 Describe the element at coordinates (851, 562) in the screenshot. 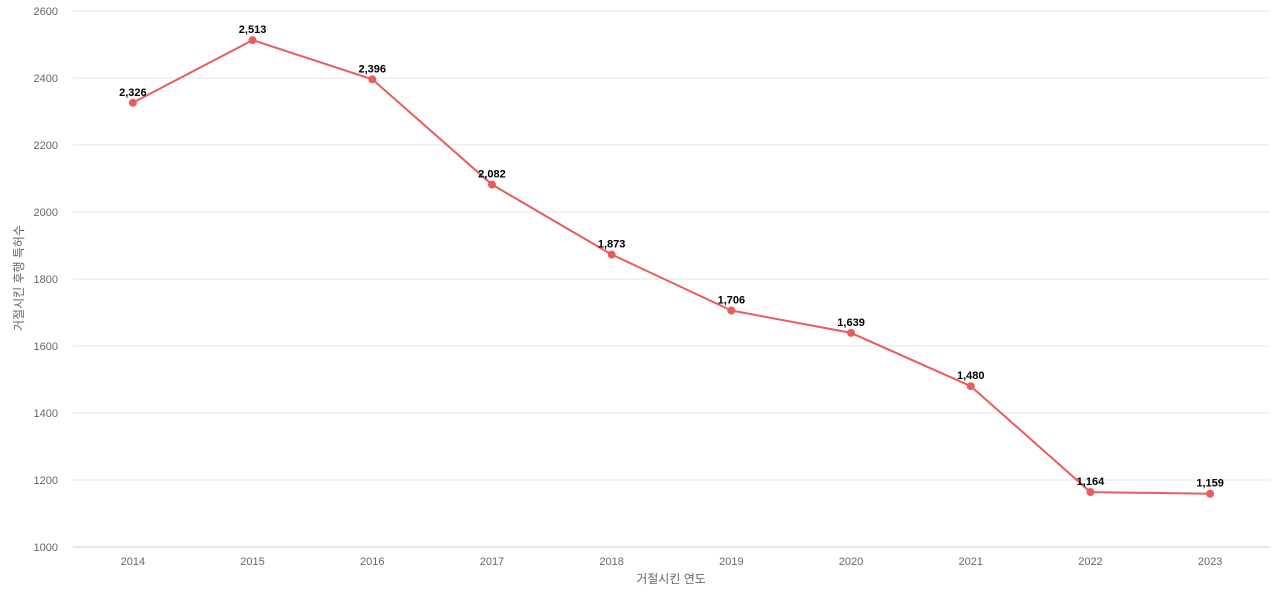

I see `x-tick-label: 2020` at that location.